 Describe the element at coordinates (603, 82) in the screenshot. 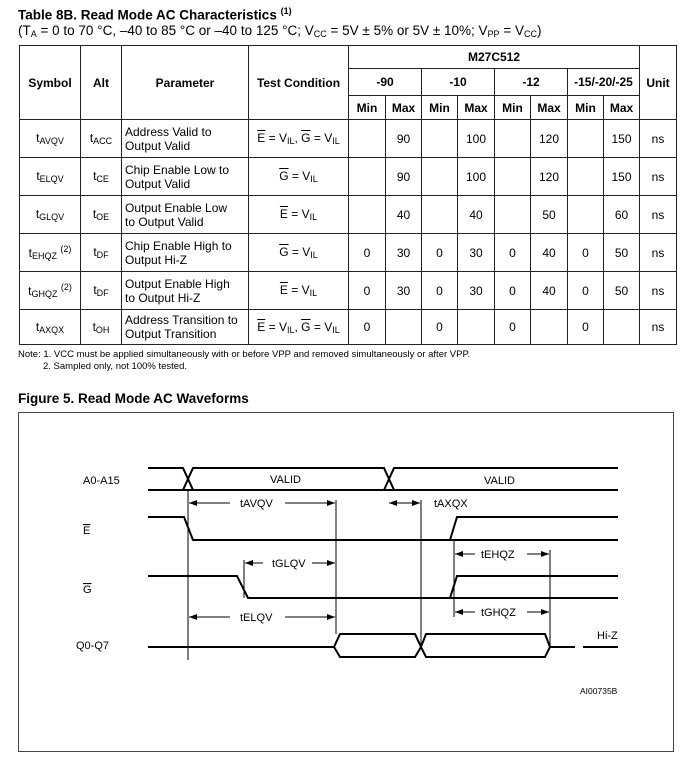

I see `header-speed-grade: -15/-20/-25` at that location.